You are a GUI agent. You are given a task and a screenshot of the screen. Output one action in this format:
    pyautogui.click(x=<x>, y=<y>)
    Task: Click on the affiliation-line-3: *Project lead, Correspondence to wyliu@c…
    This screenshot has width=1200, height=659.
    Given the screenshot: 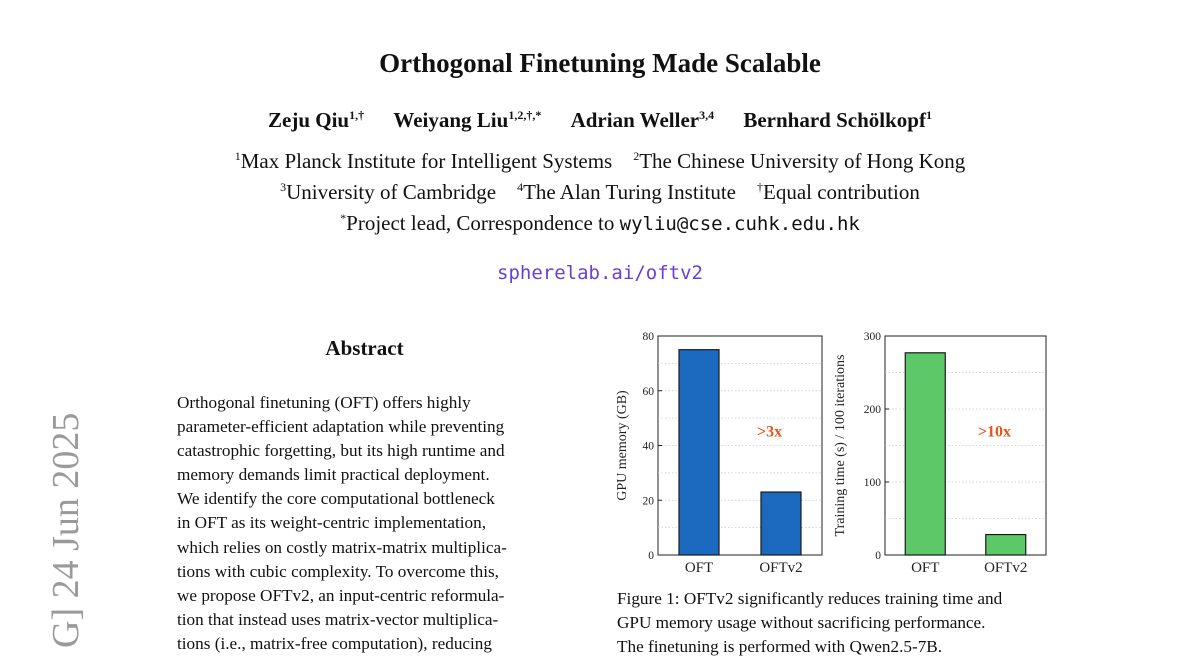 What is the action you would take?
    pyautogui.click(x=600, y=223)
    